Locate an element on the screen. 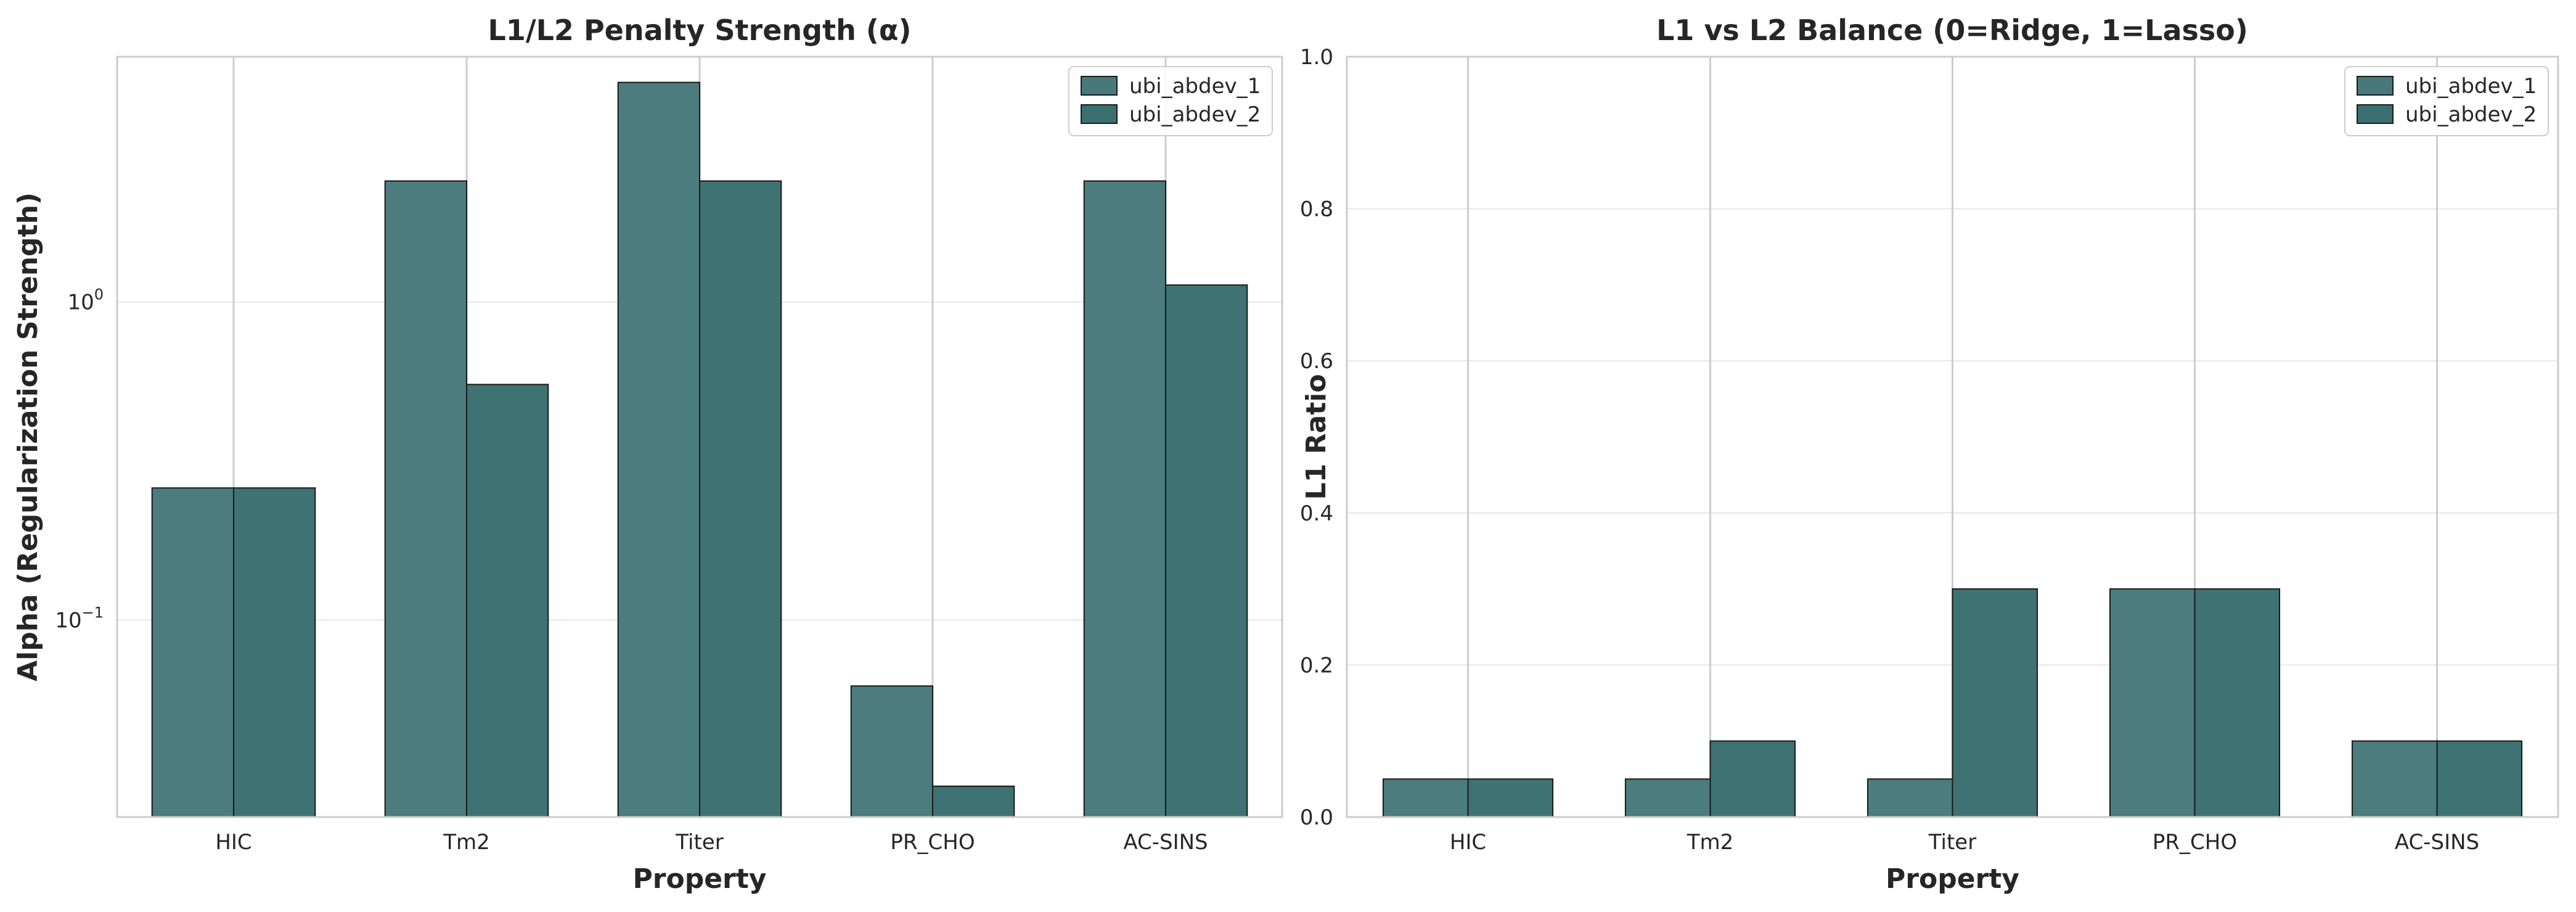 The image size is (2576, 912). chart-title: L1/L2 Penalty Strength (α) is located at coordinates (700, 30).